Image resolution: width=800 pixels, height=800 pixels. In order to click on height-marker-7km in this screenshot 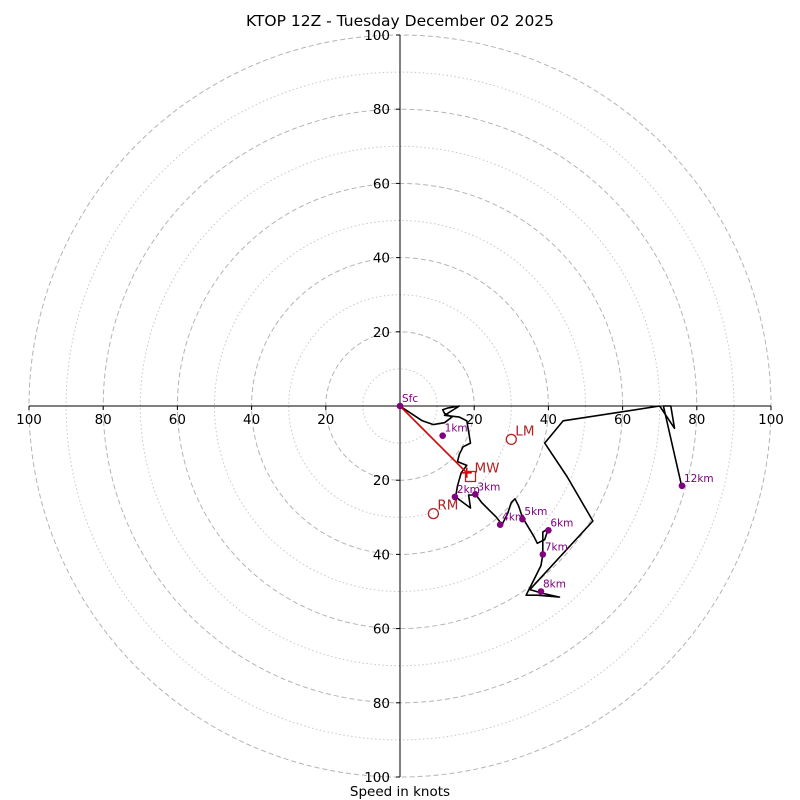, I will do `click(543, 554)`.